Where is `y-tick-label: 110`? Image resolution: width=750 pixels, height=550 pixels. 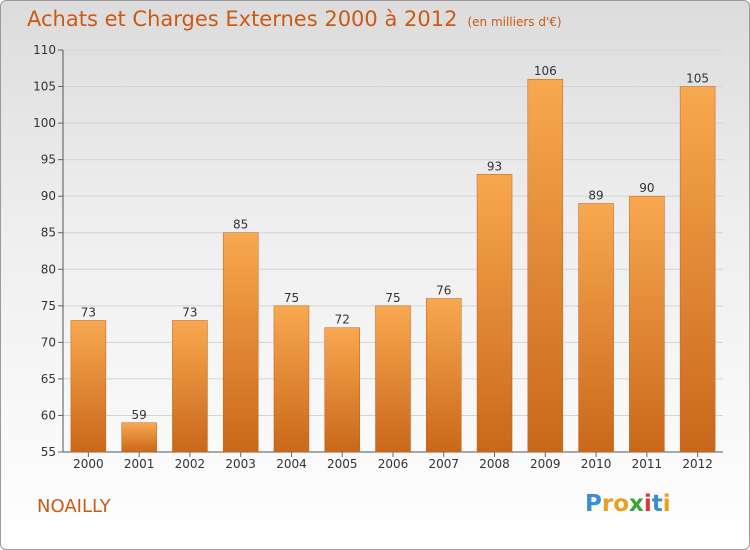
y-tick-label: 110 is located at coordinates (44, 50).